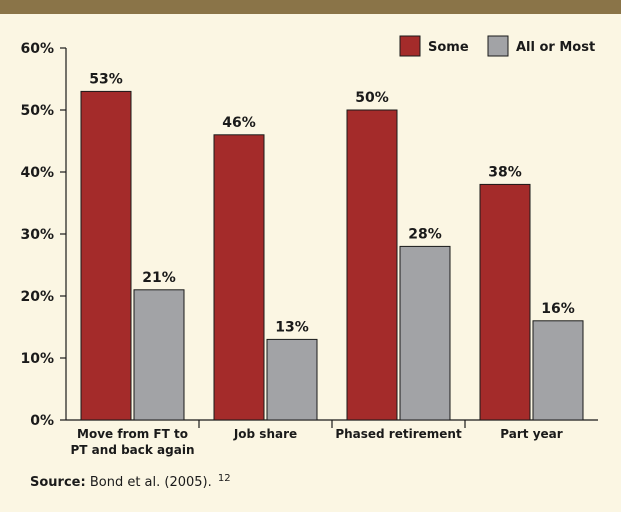 The width and height of the screenshot is (621, 512). Describe the element at coordinates (37, 235) in the screenshot. I see `y-tick-label: 30%` at that location.